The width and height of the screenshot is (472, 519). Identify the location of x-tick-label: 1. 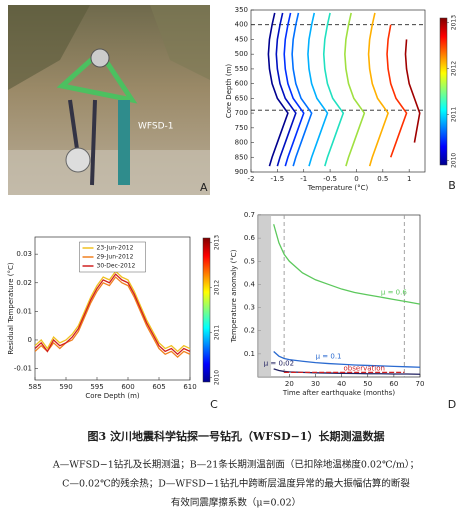
(409, 179).